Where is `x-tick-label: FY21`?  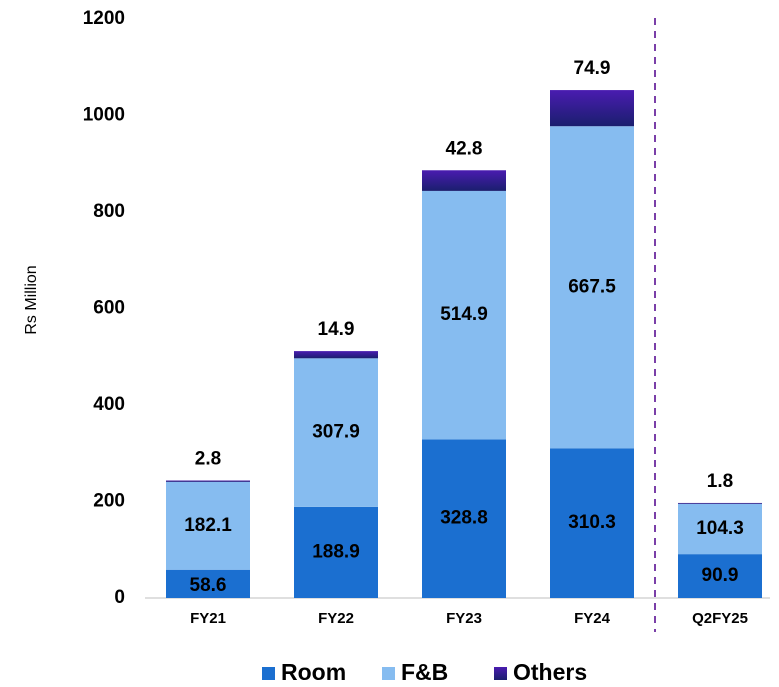 x-tick-label: FY21 is located at coordinates (208, 618).